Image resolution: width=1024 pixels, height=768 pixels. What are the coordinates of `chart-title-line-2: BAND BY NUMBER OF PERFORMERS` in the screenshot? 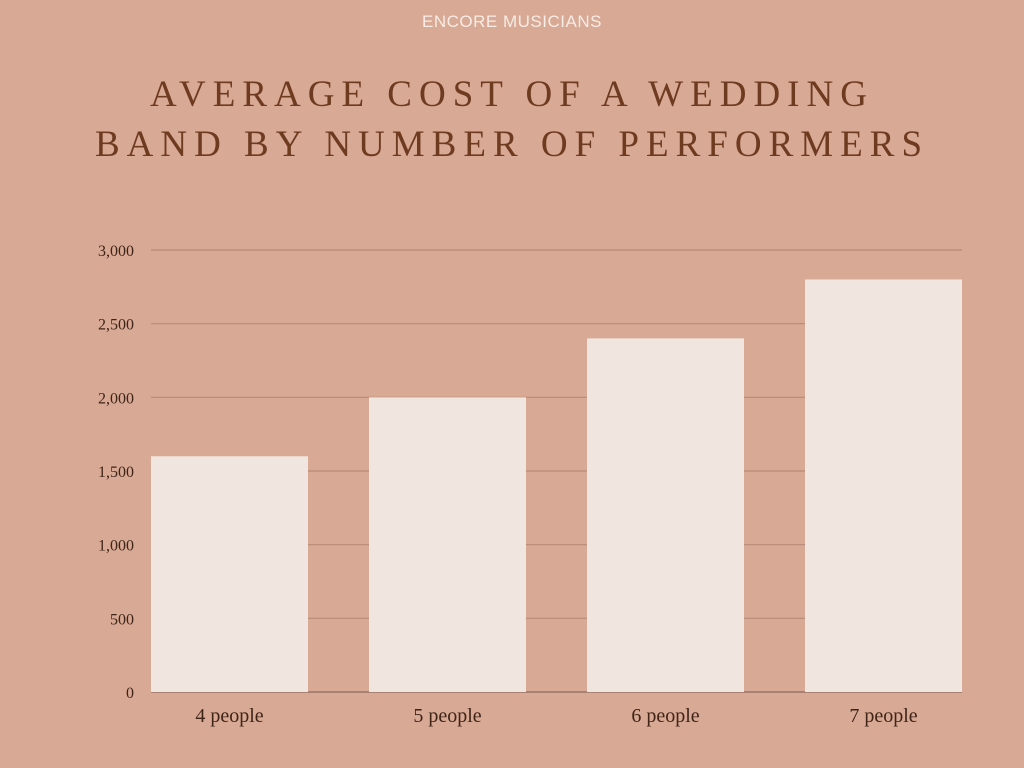 It's located at (512, 144).